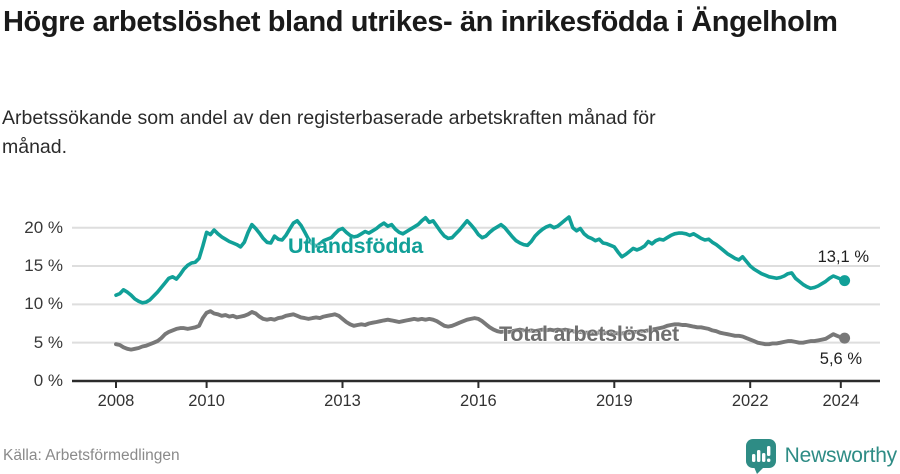 This screenshot has width=900, height=474. I want to click on newsworthy-logo: Newsworthy, so click(821, 456).